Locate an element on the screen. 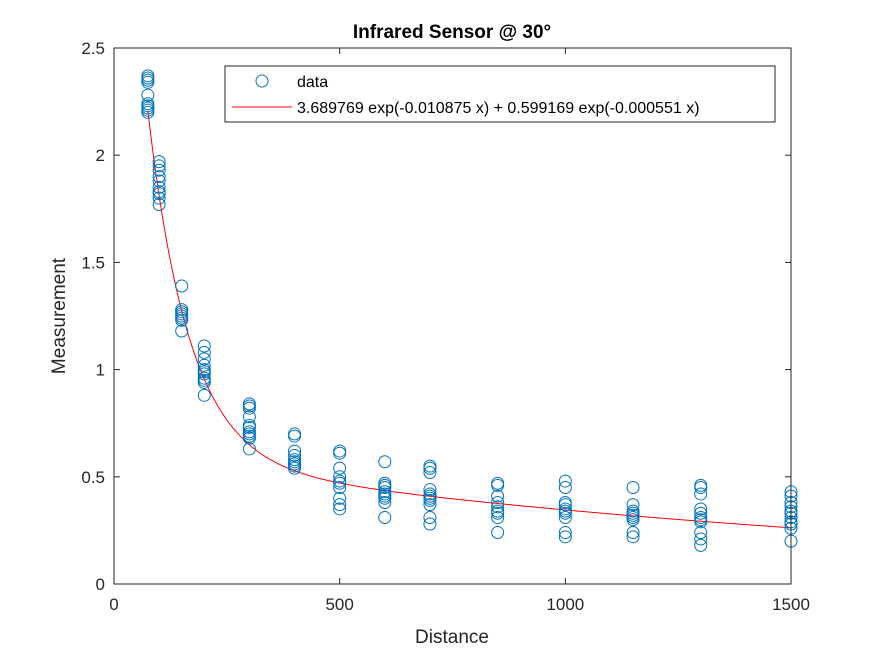 The height and width of the screenshot is (656, 875). y-tick-label: 2.5 is located at coordinates (93, 48).